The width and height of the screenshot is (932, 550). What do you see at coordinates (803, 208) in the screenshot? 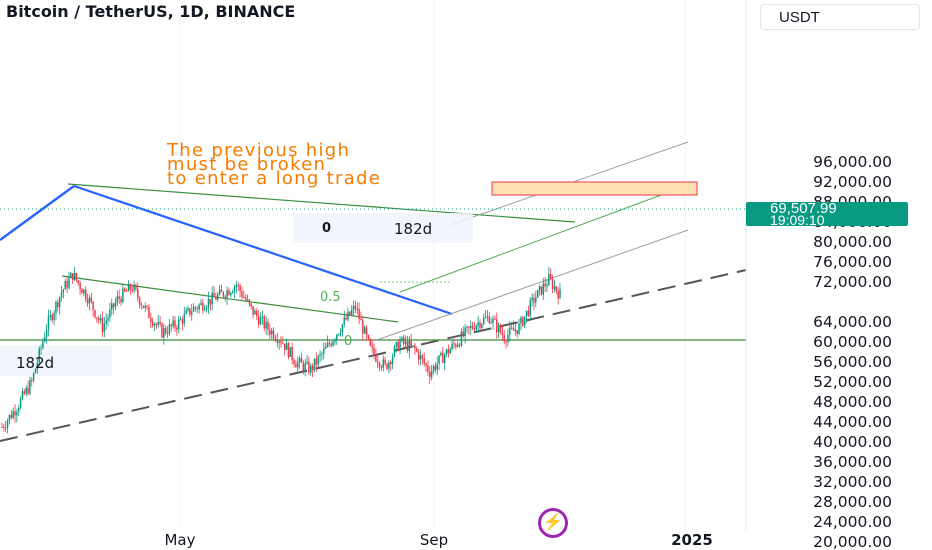
I see `last-price-value: 69,507.99` at bounding box center [803, 208].